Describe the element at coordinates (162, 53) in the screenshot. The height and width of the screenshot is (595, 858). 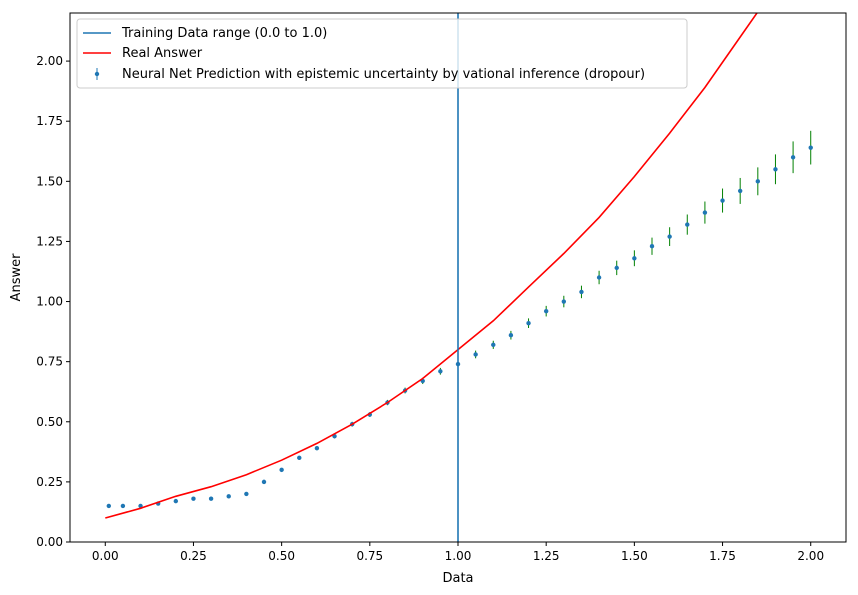
I see `legend-label-real-answer: Real Answer` at that location.